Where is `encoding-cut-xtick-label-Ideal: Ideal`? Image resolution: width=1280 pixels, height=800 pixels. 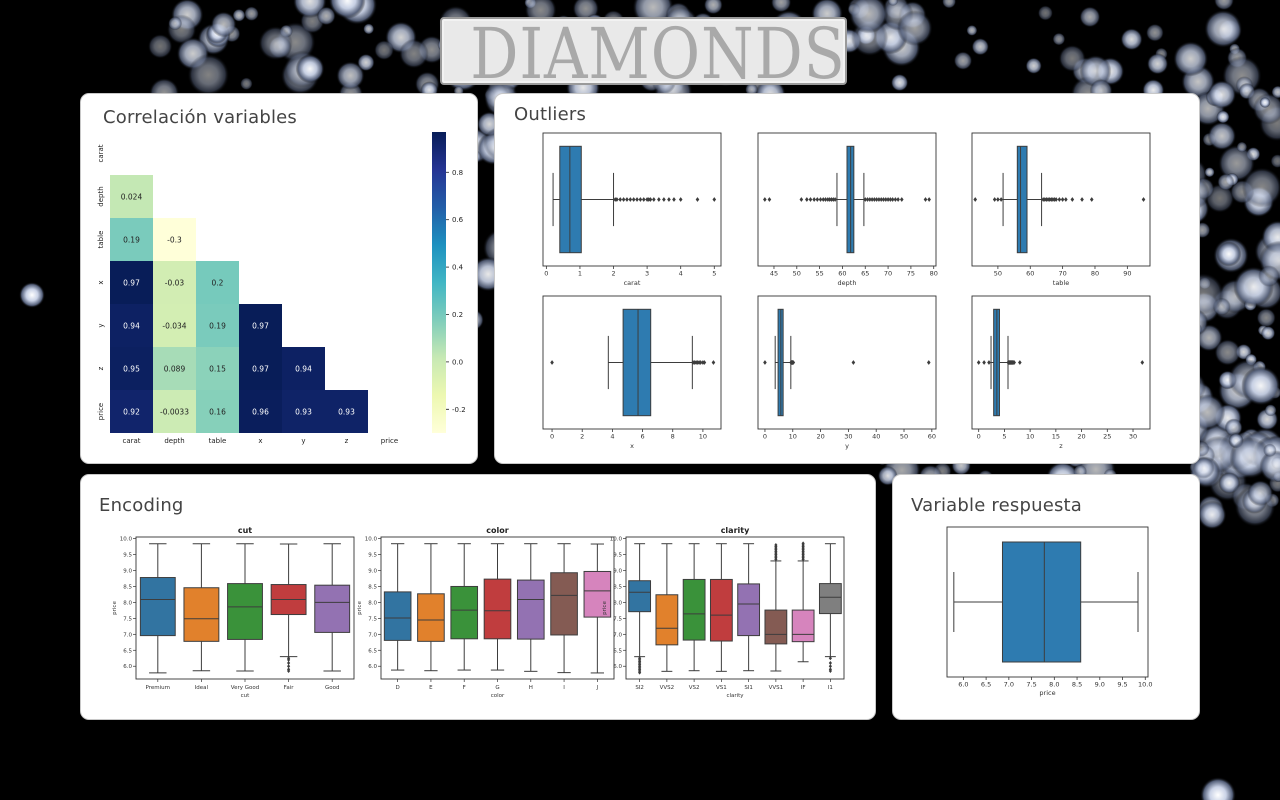
encoding-cut-xtick-label-Ideal: Ideal is located at coordinates (202, 688).